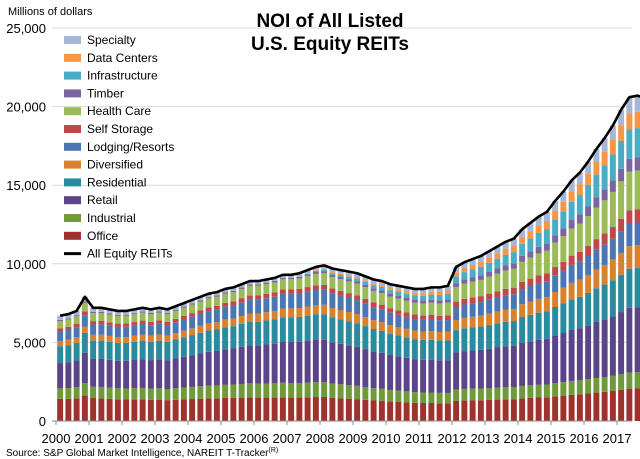 The height and width of the screenshot is (459, 640). What do you see at coordinates (72, 200) in the screenshot?
I see `legend-swatch-retail` at bounding box center [72, 200].